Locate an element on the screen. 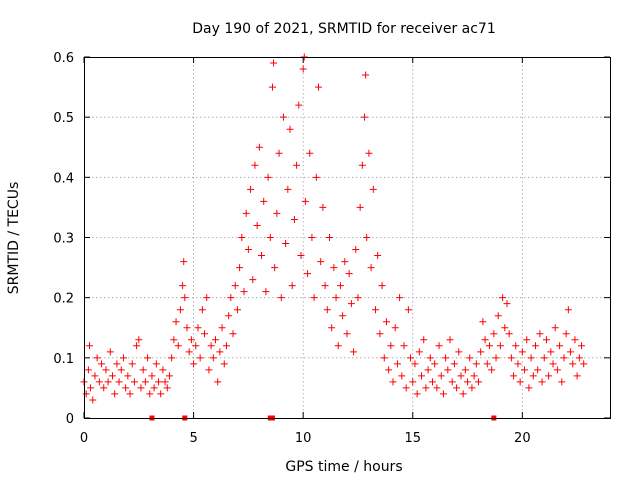 This screenshot has width=640, height=480. y-tick-label: 0.3 is located at coordinates (63, 239).